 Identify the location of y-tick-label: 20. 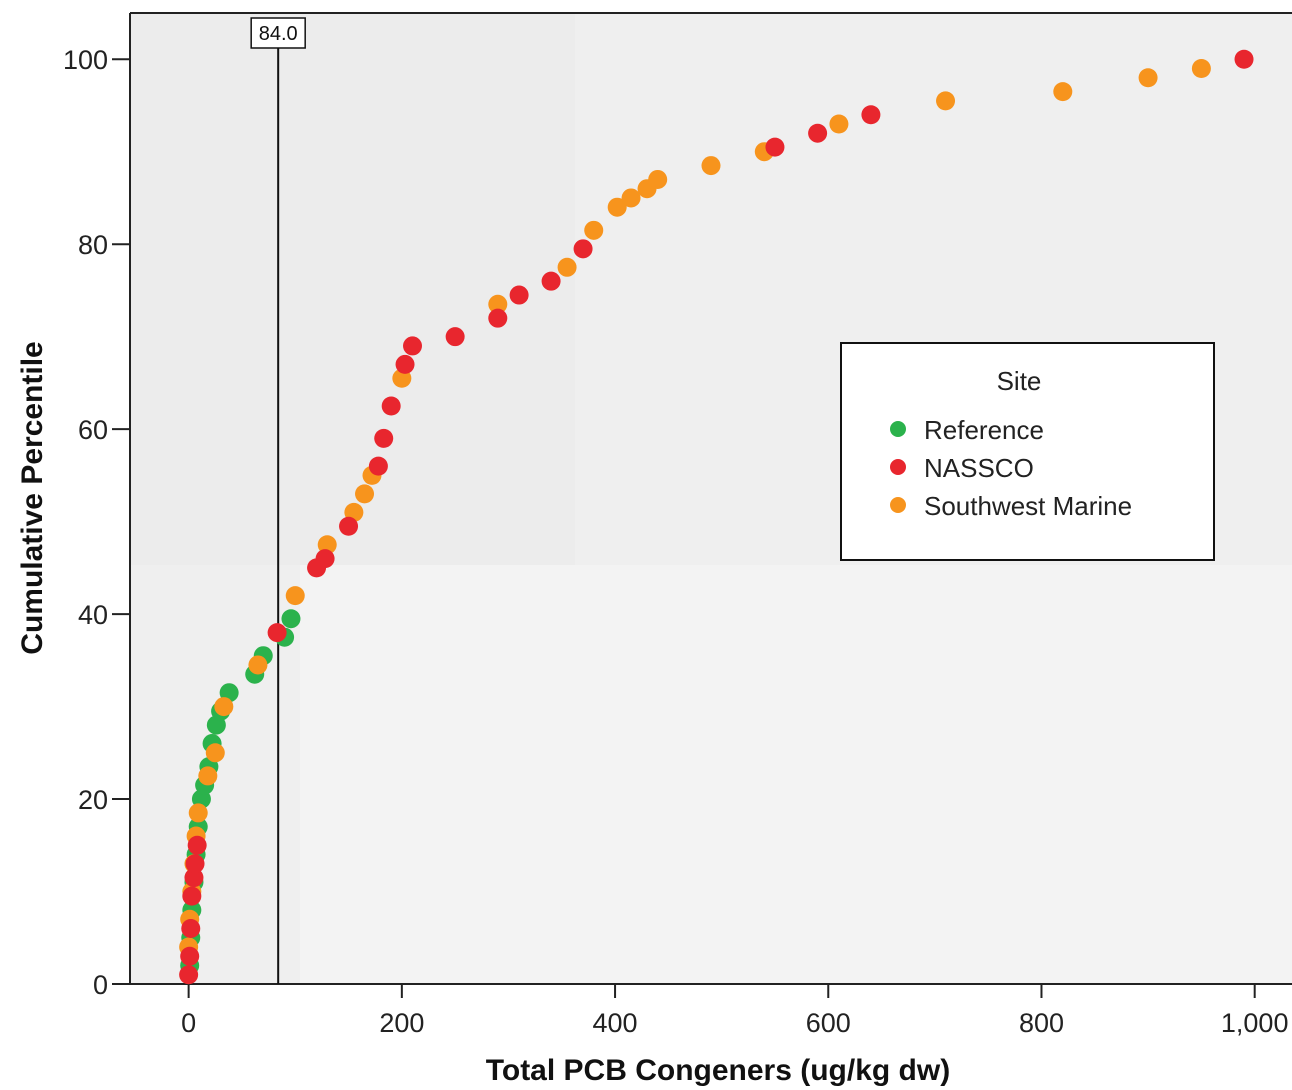
(93, 800).